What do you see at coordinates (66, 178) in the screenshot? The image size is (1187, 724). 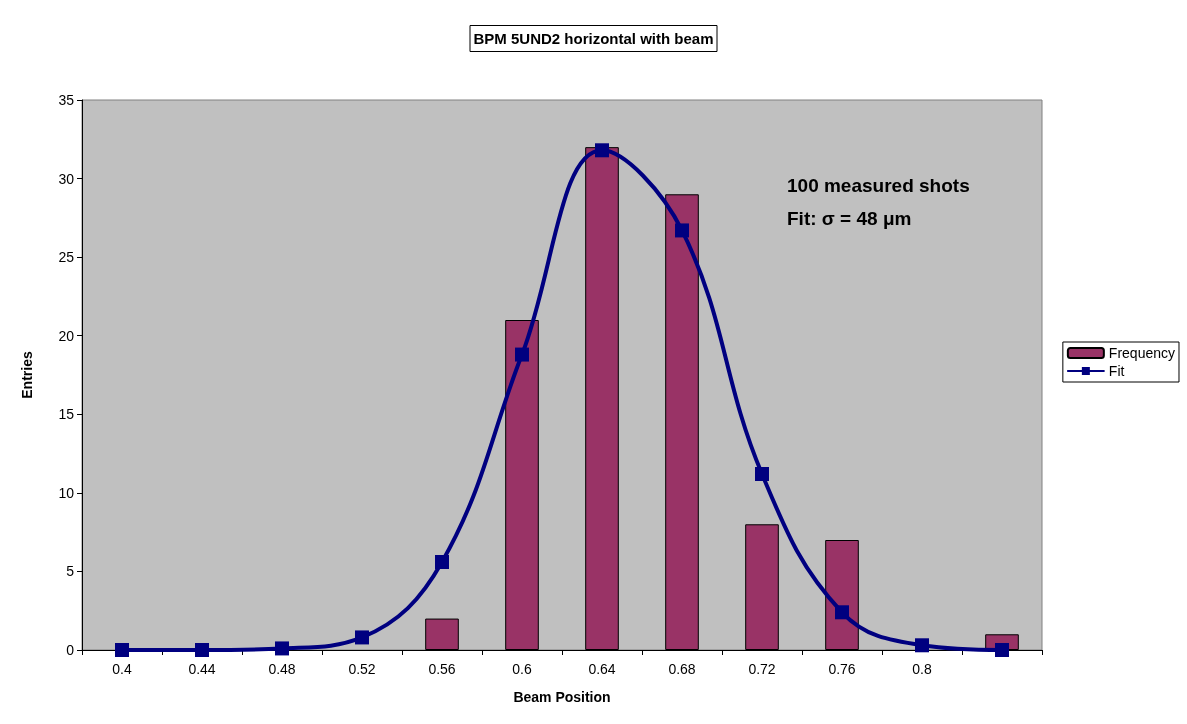 I see `y-tick-label: 30` at bounding box center [66, 178].